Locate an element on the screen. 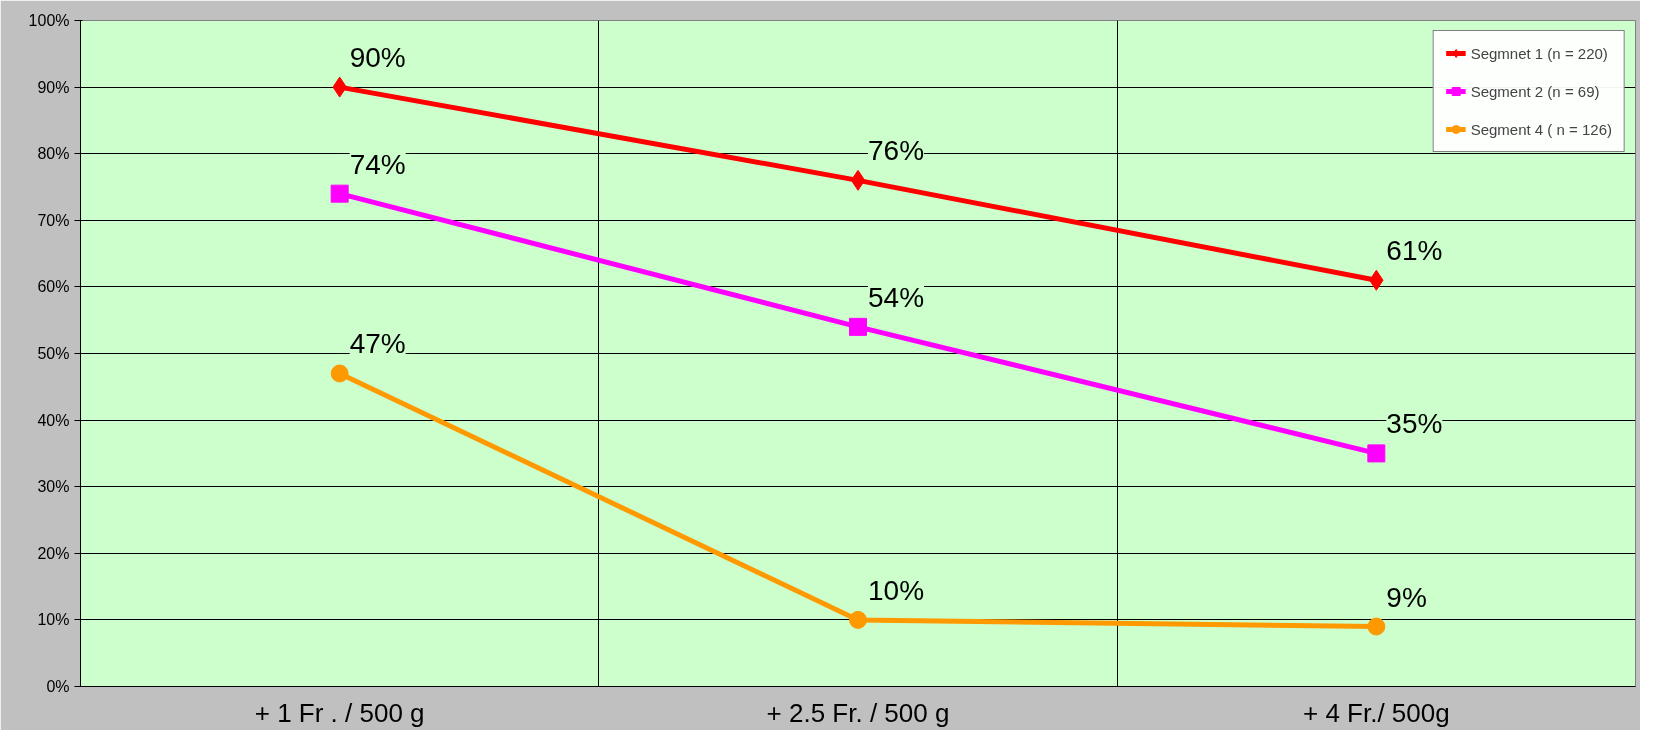 This screenshot has height=737, width=1661. y-tick-label: 70% is located at coordinates (53, 220).